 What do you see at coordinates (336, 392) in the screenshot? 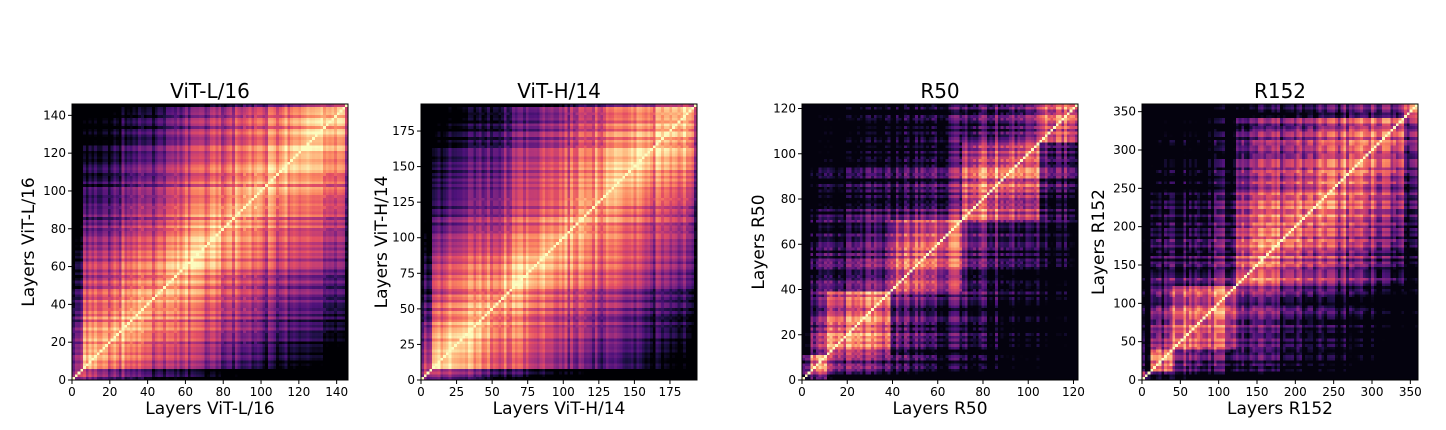
I see `x-tick-label: 140` at bounding box center [336, 392].